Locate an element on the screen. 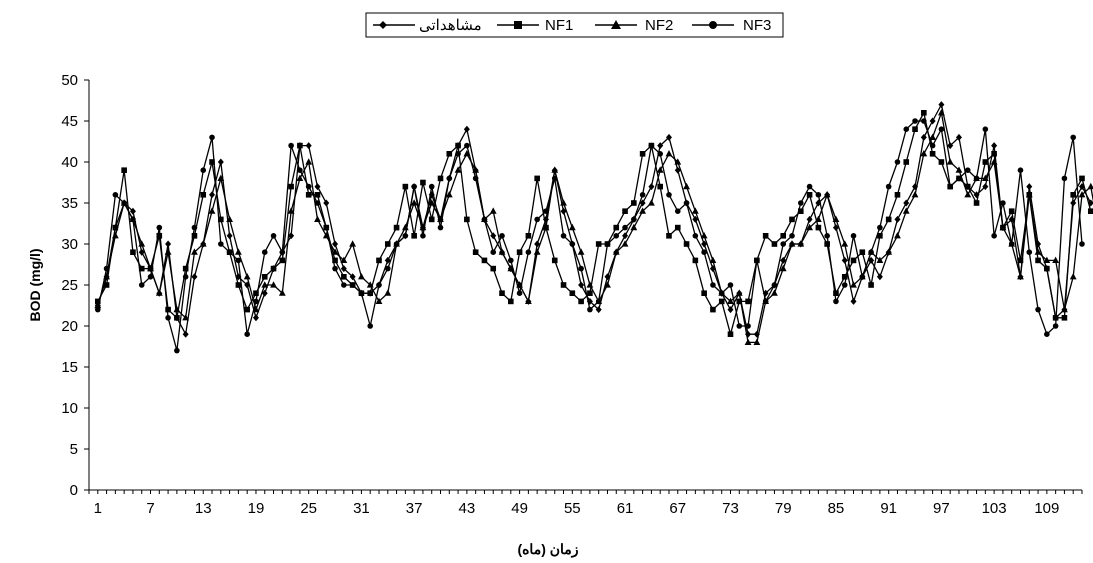  legend-diamond-icon is located at coordinates (383, 25).